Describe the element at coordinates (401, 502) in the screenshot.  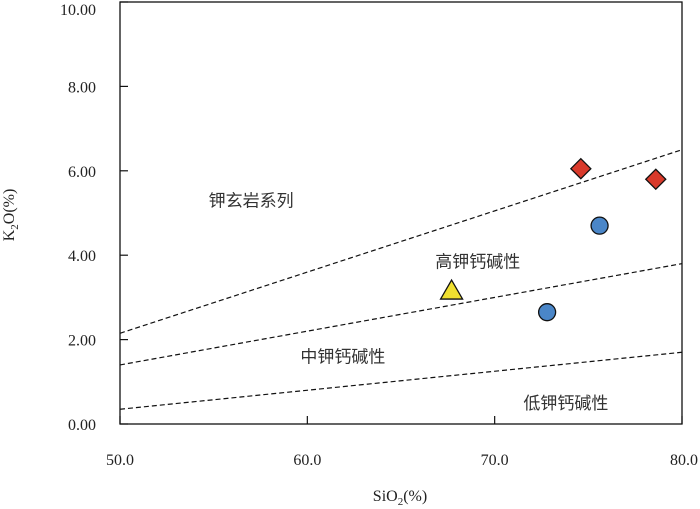
I see `x-axis-title-sub: 2` at that location.